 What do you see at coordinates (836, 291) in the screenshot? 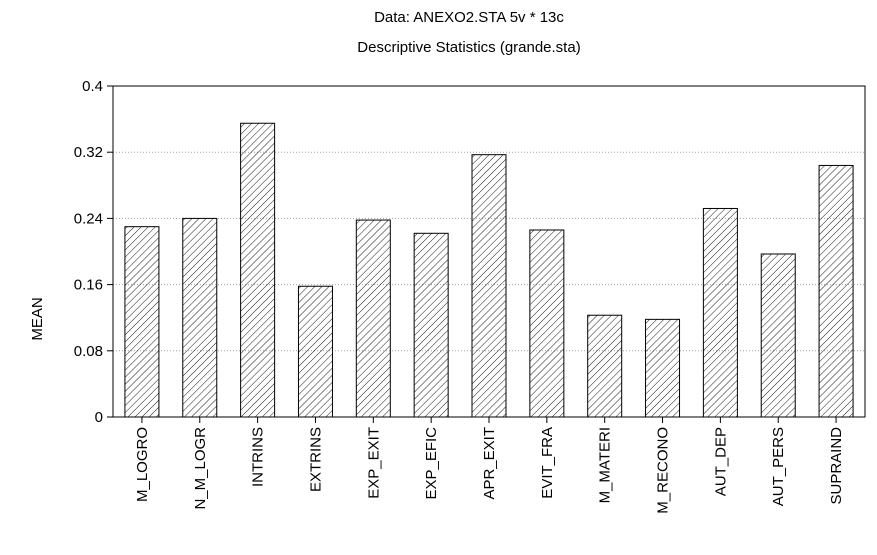
I see `bar-supraind` at bounding box center [836, 291].